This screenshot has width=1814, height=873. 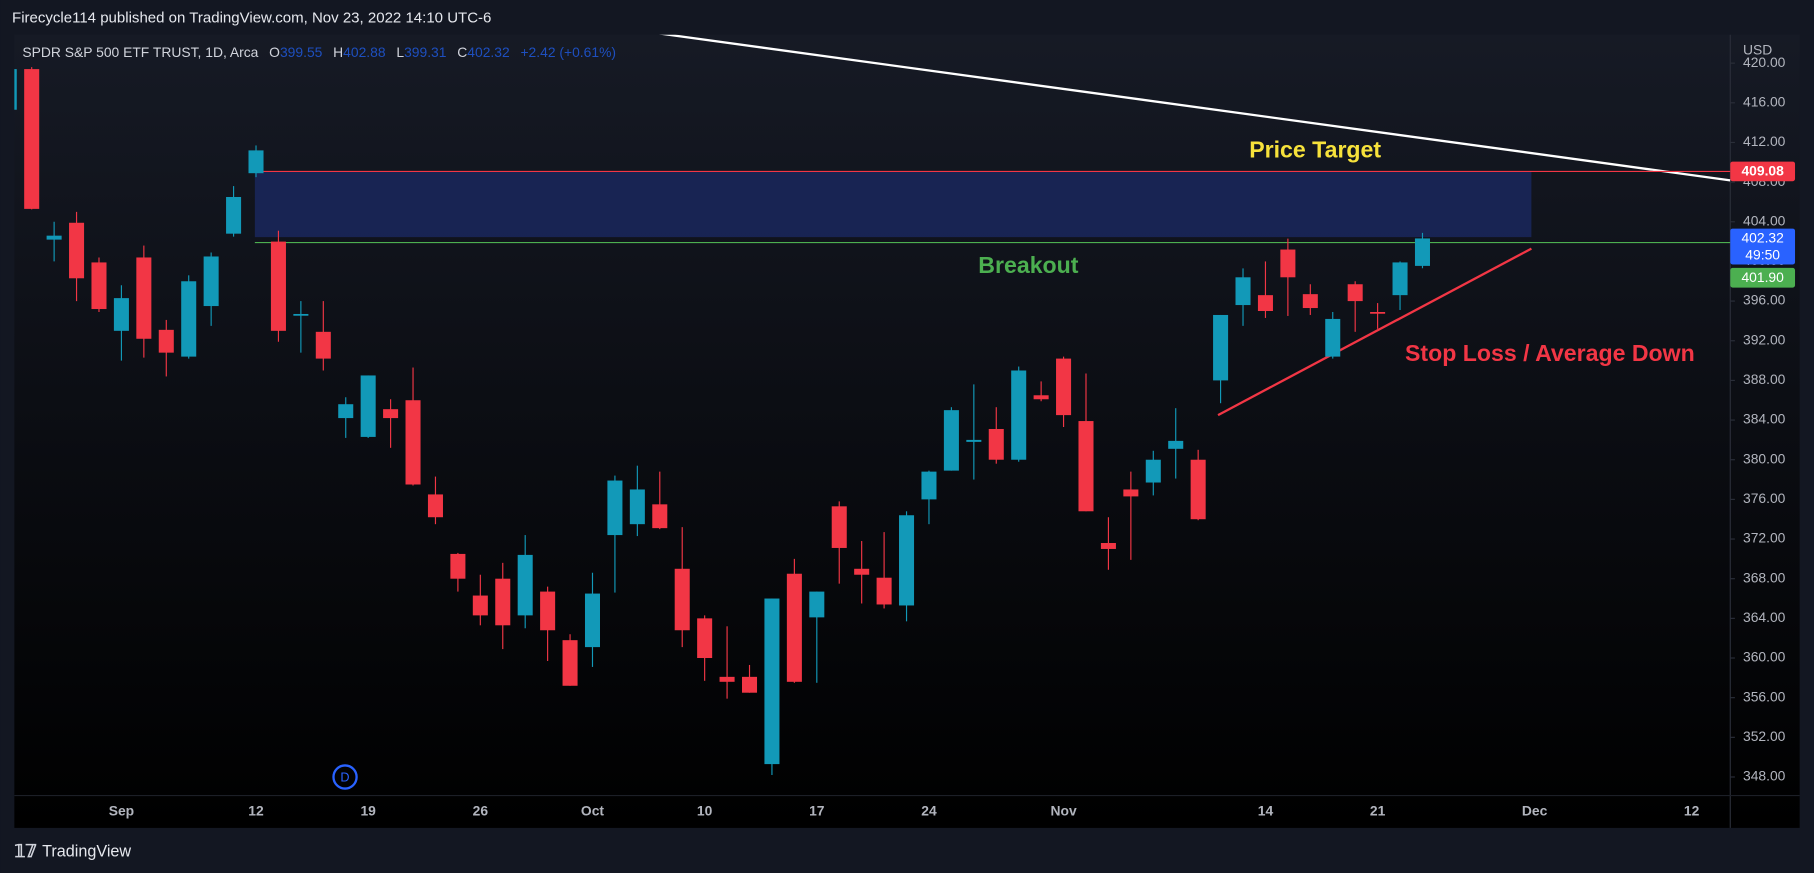 What do you see at coordinates (1764, 776) in the screenshot?
I see `y-tick-label: 348.00` at bounding box center [1764, 776].